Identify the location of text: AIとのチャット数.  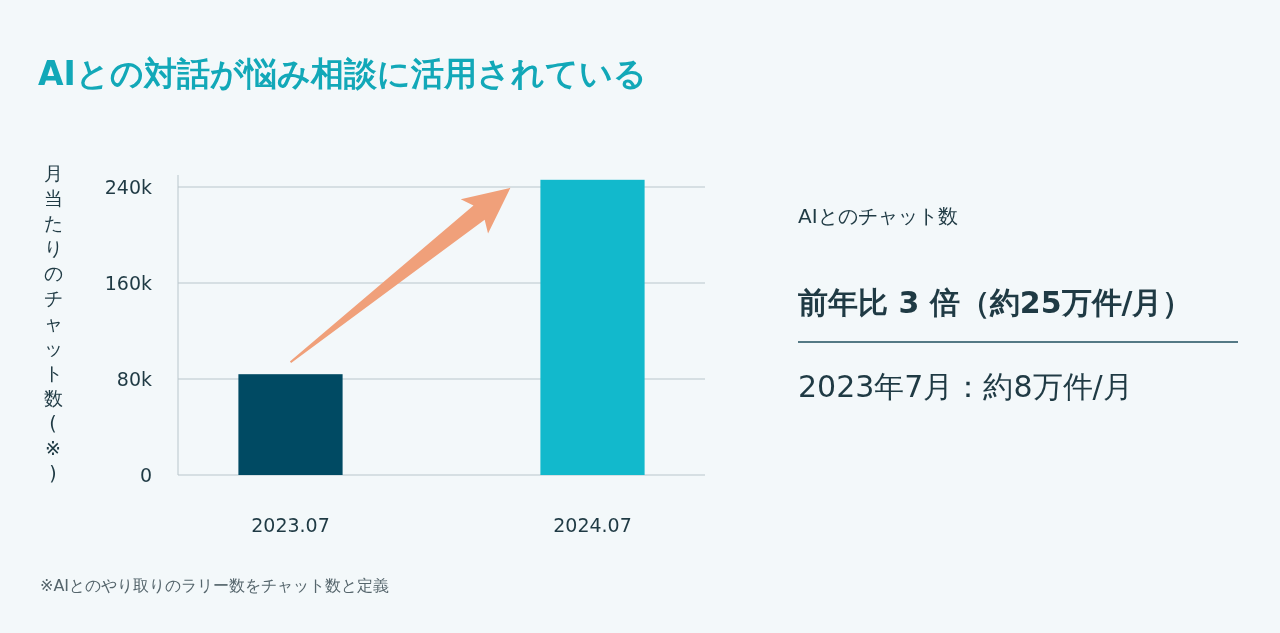
(878, 216).